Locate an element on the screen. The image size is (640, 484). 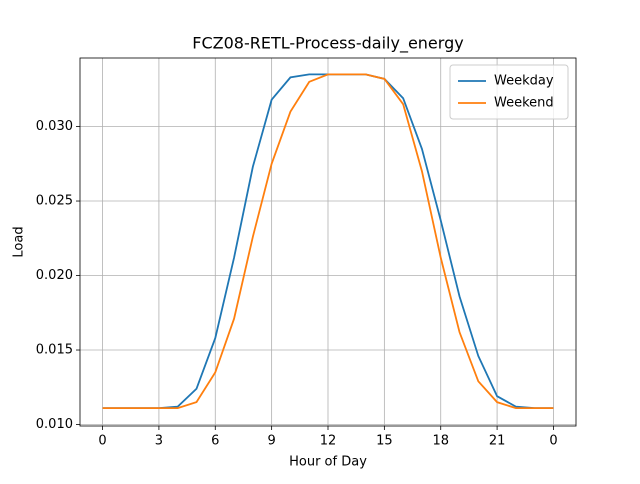
x-tick-label: 3 is located at coordinates (159, 441).